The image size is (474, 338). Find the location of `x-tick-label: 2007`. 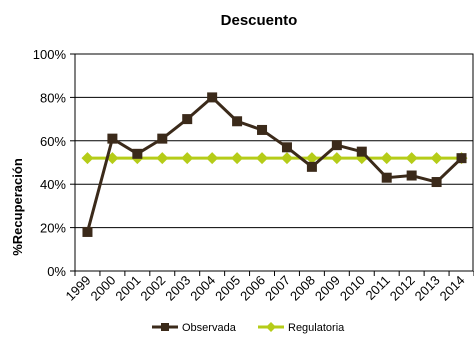

x-tick-label: 2007 is located at coordinates (277, 288).